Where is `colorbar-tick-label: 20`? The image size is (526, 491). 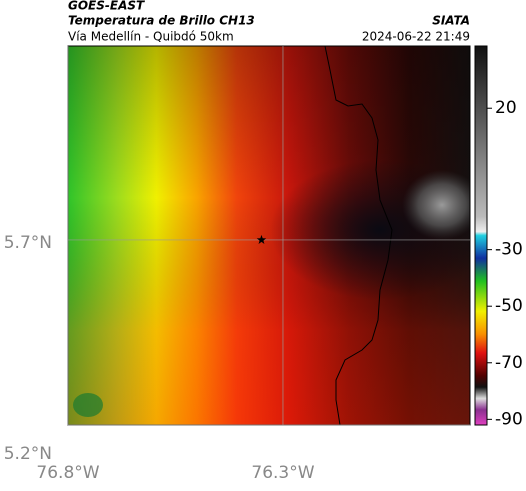
colorbar-tick-label: 20 is located at coordinates (506, 108).